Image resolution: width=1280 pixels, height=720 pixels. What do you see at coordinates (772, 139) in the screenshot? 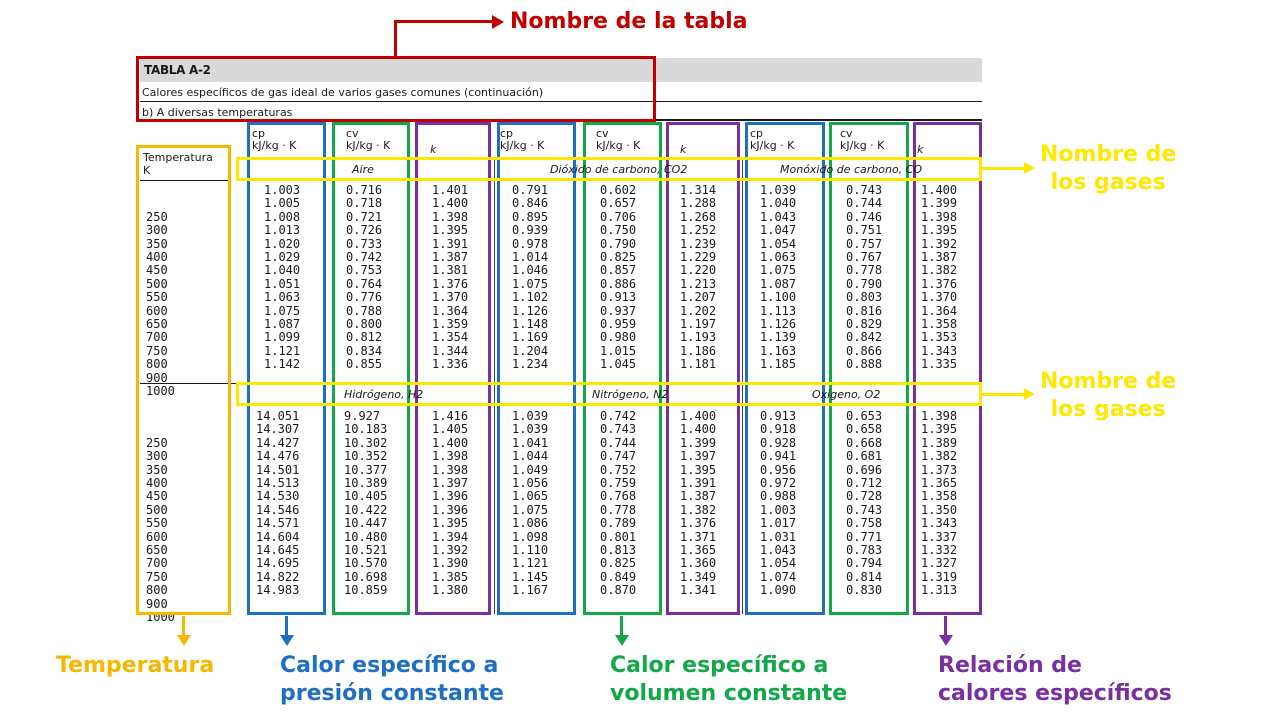
I see `col-header-cp-3: cp kJ/kg · K` at bounding box center [772, 139].